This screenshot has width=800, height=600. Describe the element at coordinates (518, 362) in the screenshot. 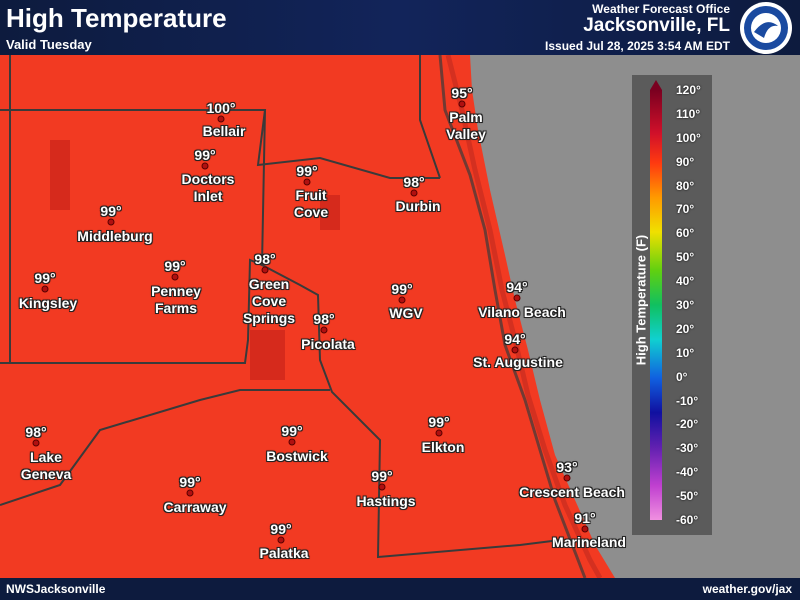

I see `location-name: St. Augustine` at that location.